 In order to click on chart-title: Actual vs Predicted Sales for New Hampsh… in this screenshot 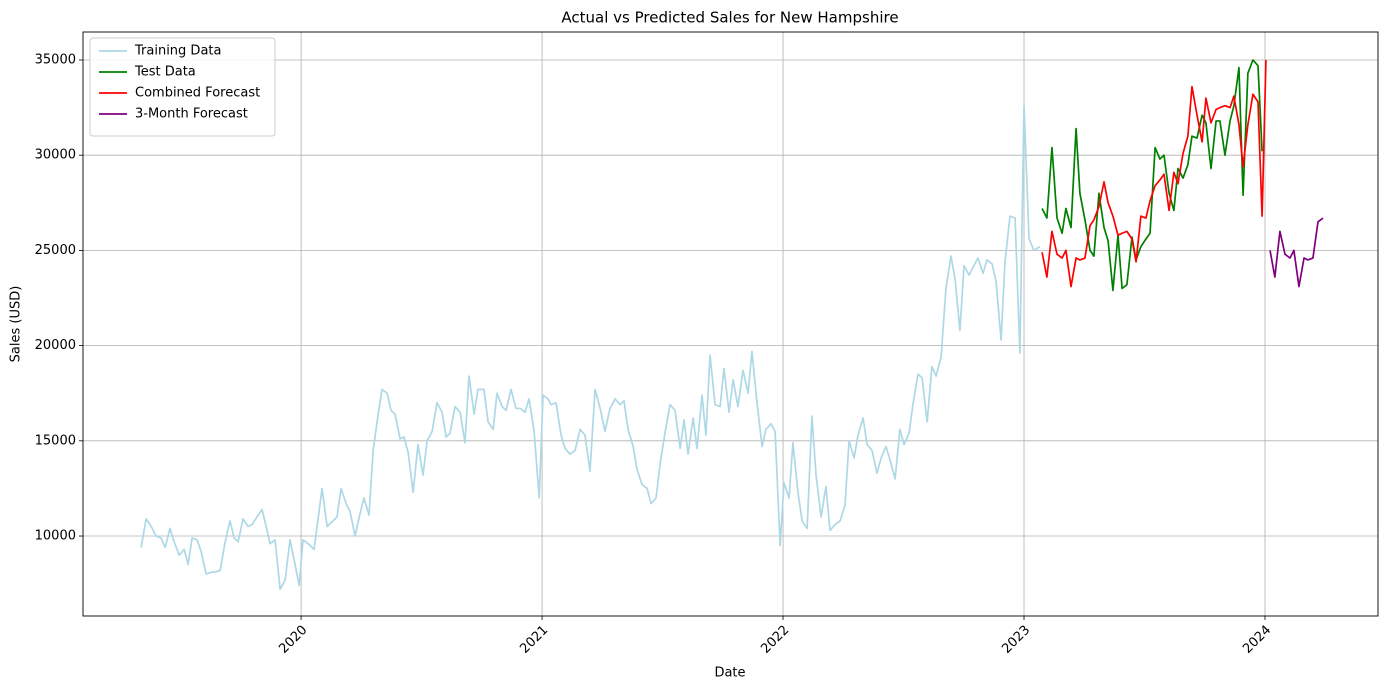, I will do `click(729, 18)`.